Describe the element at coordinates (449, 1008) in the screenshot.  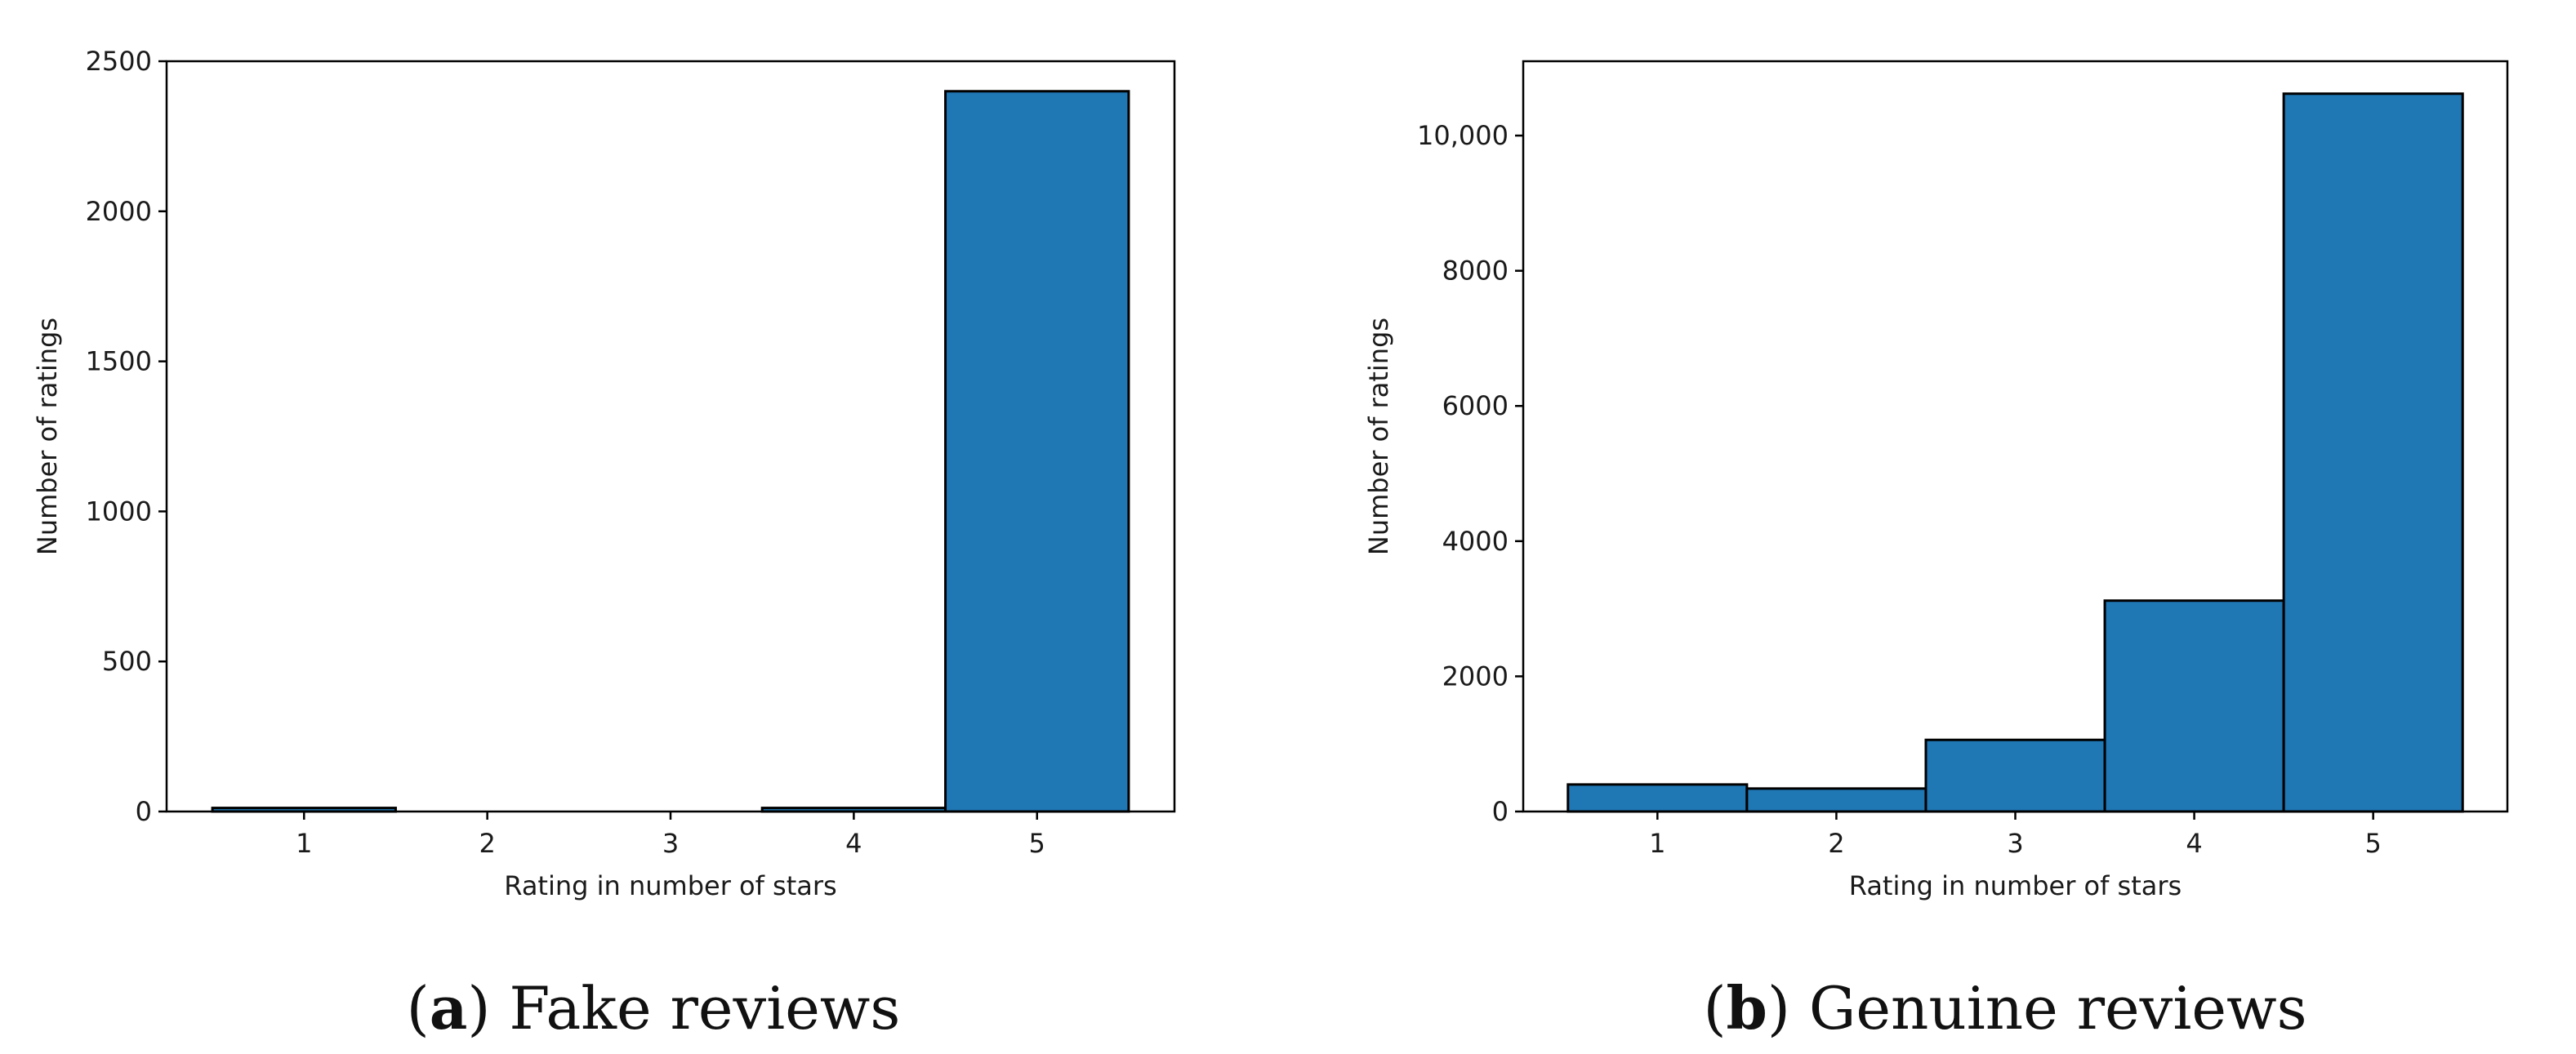
I see `caption-letter: a` at that location.